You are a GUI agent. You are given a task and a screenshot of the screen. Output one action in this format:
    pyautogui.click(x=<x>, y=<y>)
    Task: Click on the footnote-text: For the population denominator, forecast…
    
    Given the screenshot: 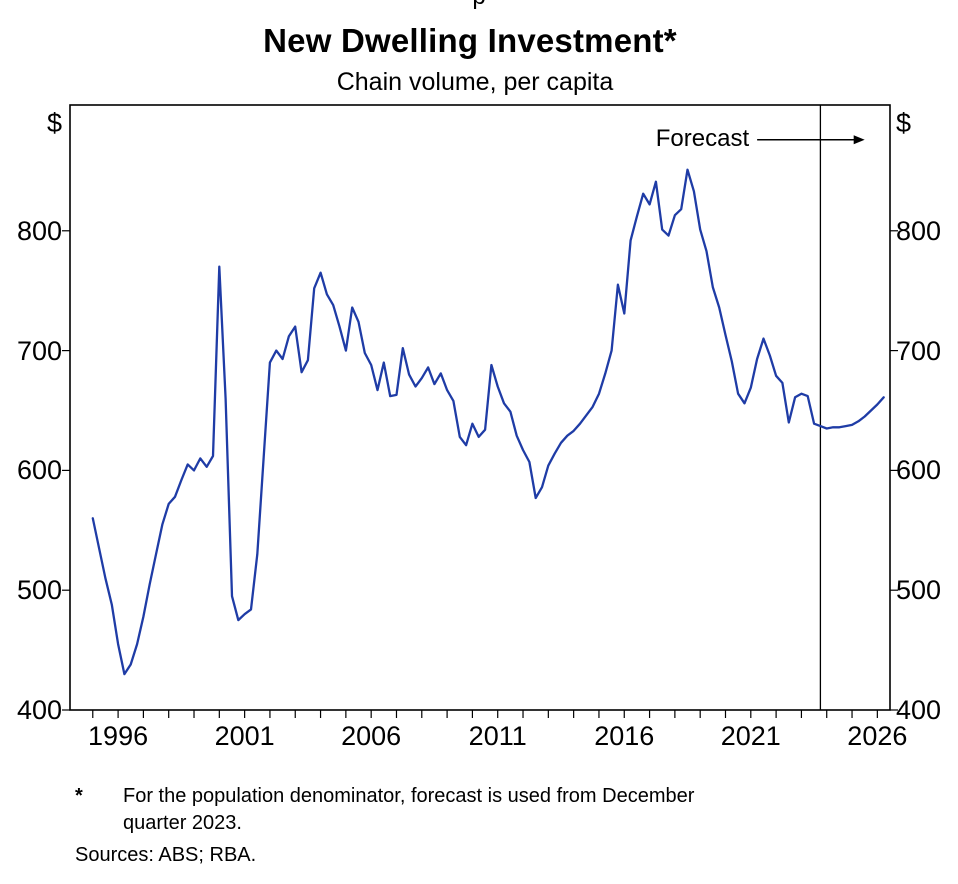 What is the action you would take?
    pyautogui.click(x=409, y=809)
    